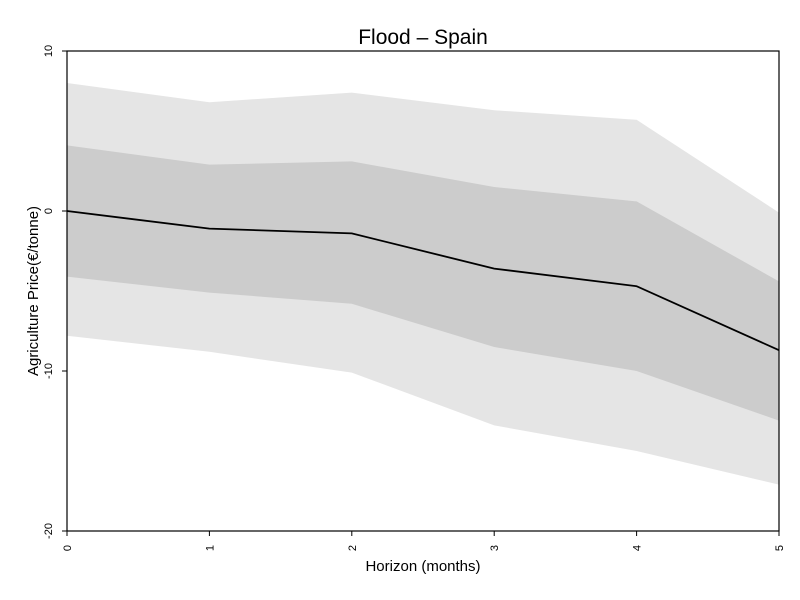 The width and height of the screenshot is (800, 600). Describe the element at coordinates (33, 291) in the screenshot. I see `y-axis-label: Agriculture Price(€/tonne)` at that location.